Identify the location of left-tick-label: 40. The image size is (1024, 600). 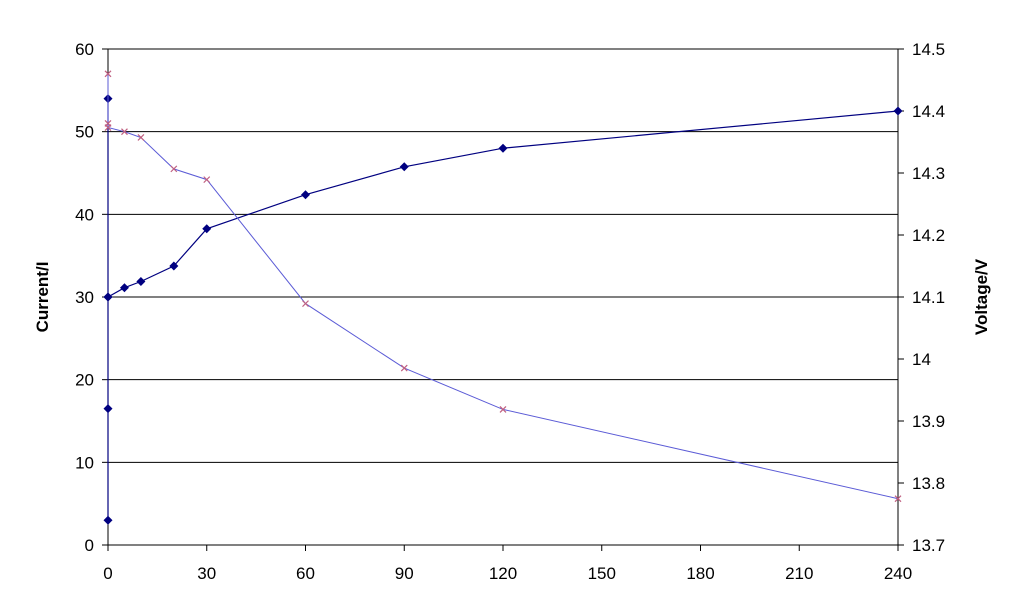
(84, 214).